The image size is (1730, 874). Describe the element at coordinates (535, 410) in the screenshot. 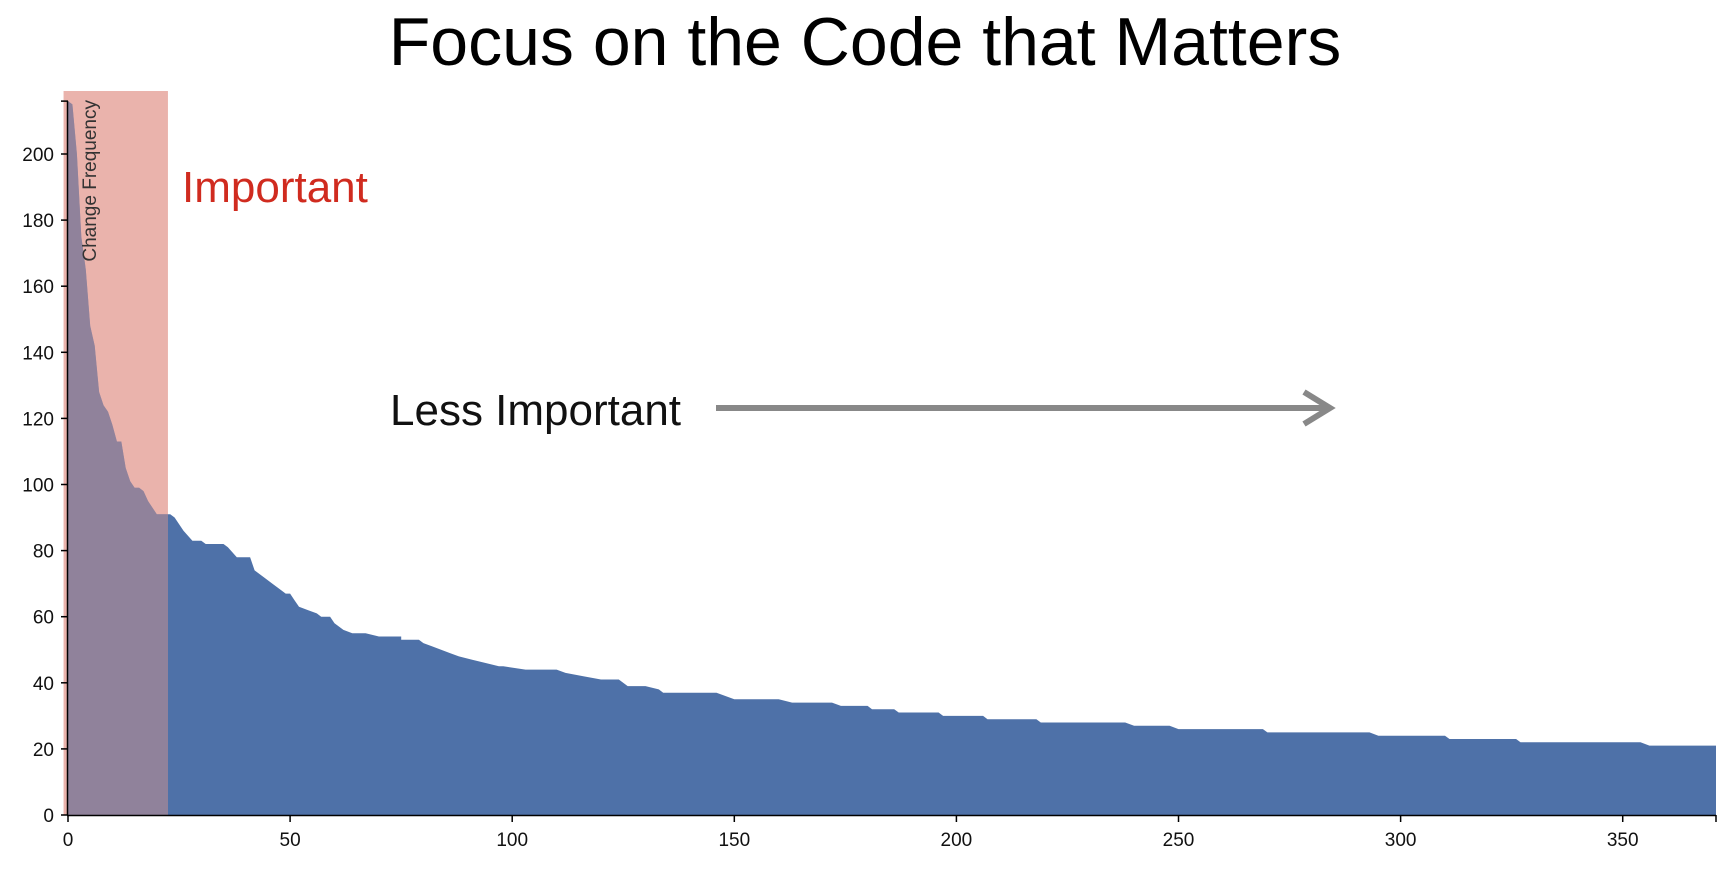

I see `less-important-annotation: Less Important` at that location.